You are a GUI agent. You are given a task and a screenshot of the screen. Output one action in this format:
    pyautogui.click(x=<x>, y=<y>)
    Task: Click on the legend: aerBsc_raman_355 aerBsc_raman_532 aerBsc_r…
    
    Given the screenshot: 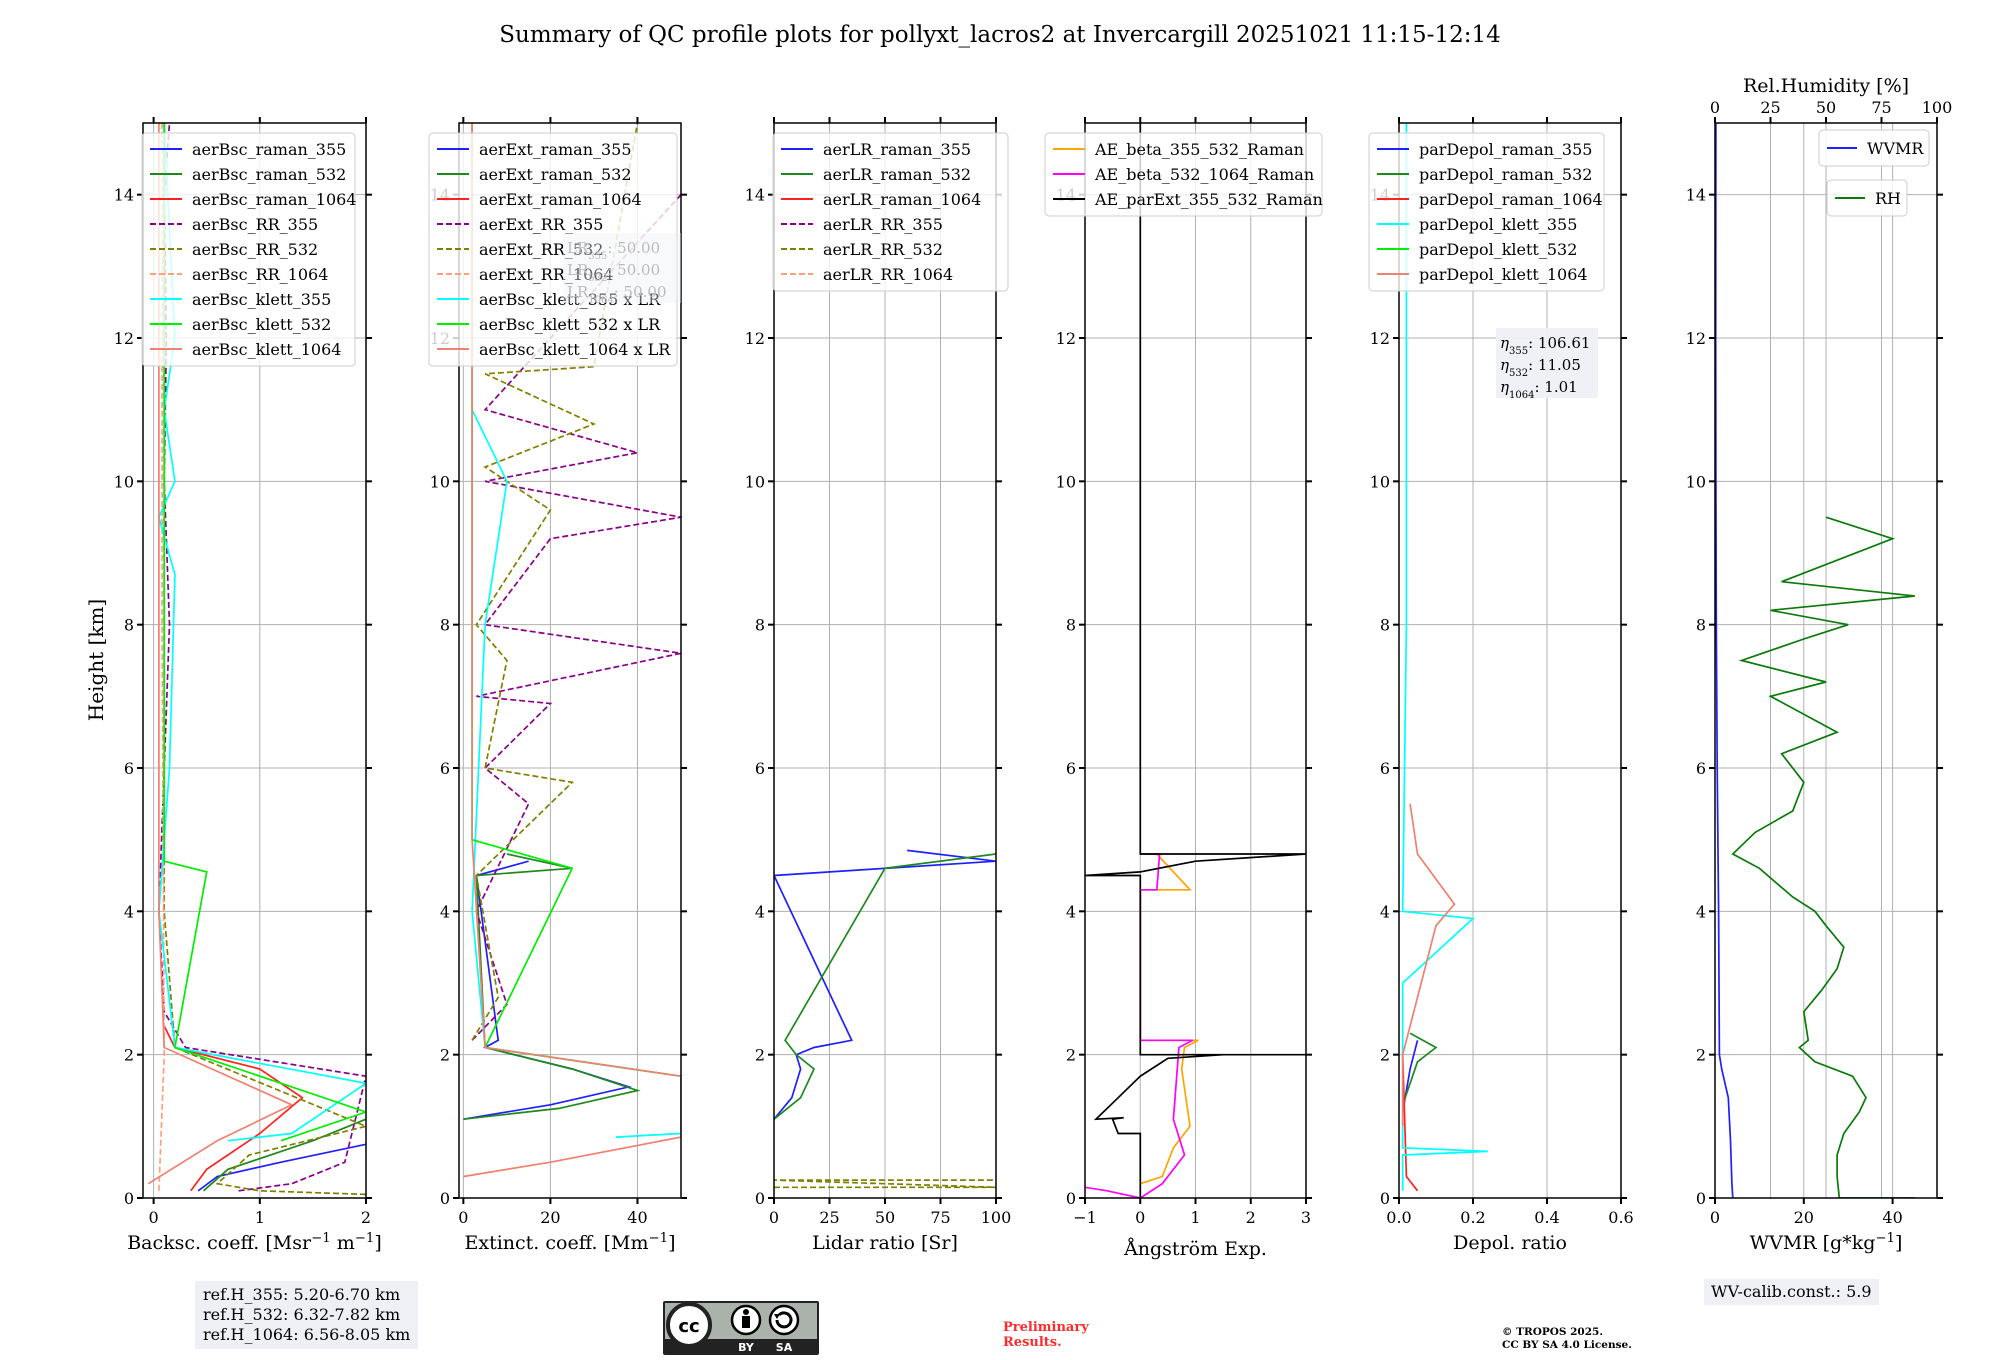 What is the action you would take?
    pyautogui.click(x=249, y=249)
    